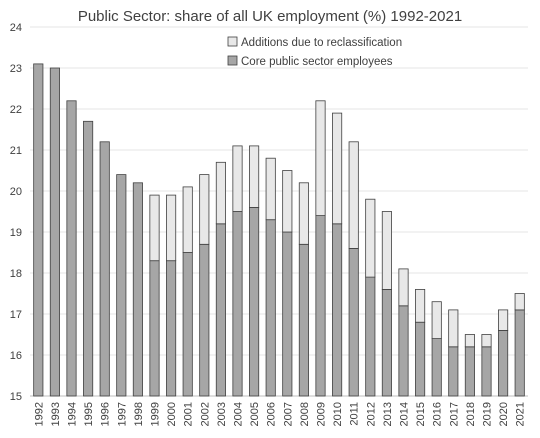 Image resolution: width=540 pixels, height=438 pixels. Describe the element at coordinates (287, 314) in the screenshot. I see `bar-core-2007` at that location.